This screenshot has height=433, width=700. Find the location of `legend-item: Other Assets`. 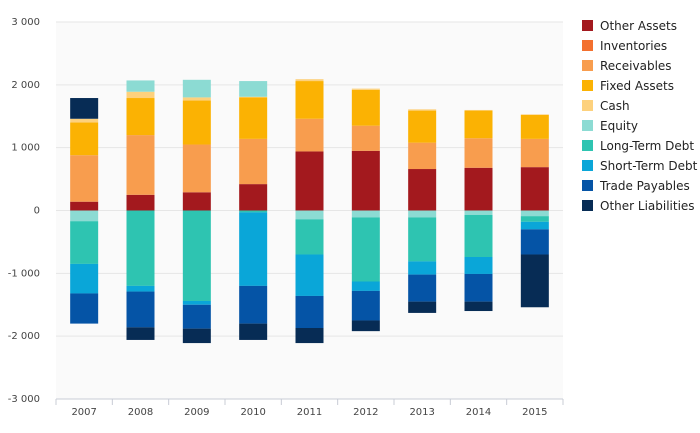

legend-item: Other Assets is located at coordinates (629, 26).